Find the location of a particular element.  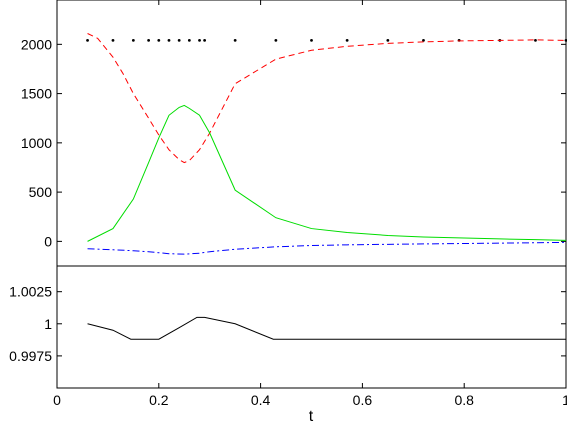

bottom-y-tick-label: 1.0025 is located at coordinates (30, 292).